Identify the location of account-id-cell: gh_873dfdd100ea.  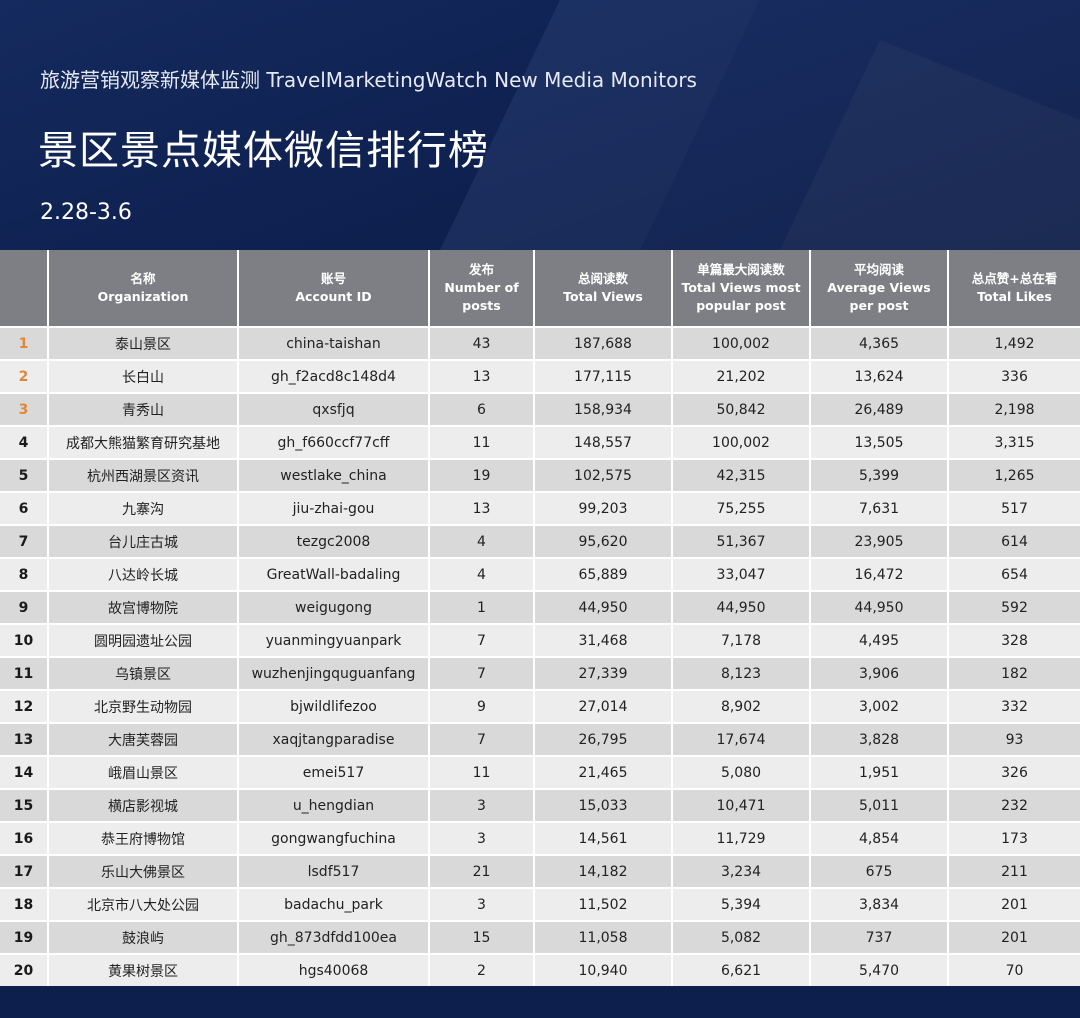
(334, 937).